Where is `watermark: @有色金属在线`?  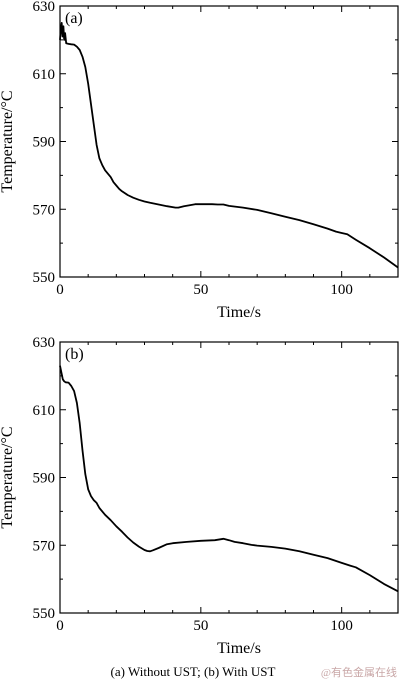 watermark: @有色金属在线 is located at coordinates (359, 672).